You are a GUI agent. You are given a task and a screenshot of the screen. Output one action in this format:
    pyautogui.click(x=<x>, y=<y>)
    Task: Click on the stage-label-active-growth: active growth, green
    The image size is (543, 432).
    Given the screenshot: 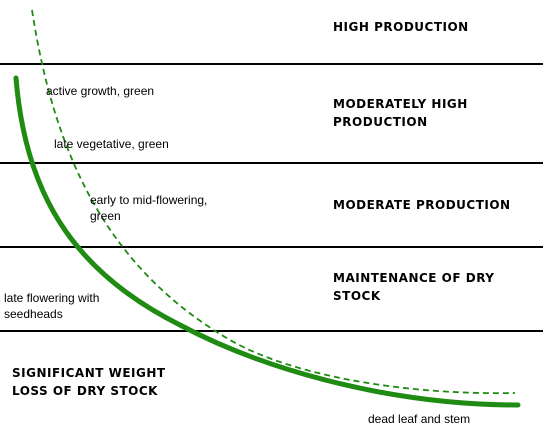 What is the action you would take?
    pyautogui.click(x=100, y=91)
    